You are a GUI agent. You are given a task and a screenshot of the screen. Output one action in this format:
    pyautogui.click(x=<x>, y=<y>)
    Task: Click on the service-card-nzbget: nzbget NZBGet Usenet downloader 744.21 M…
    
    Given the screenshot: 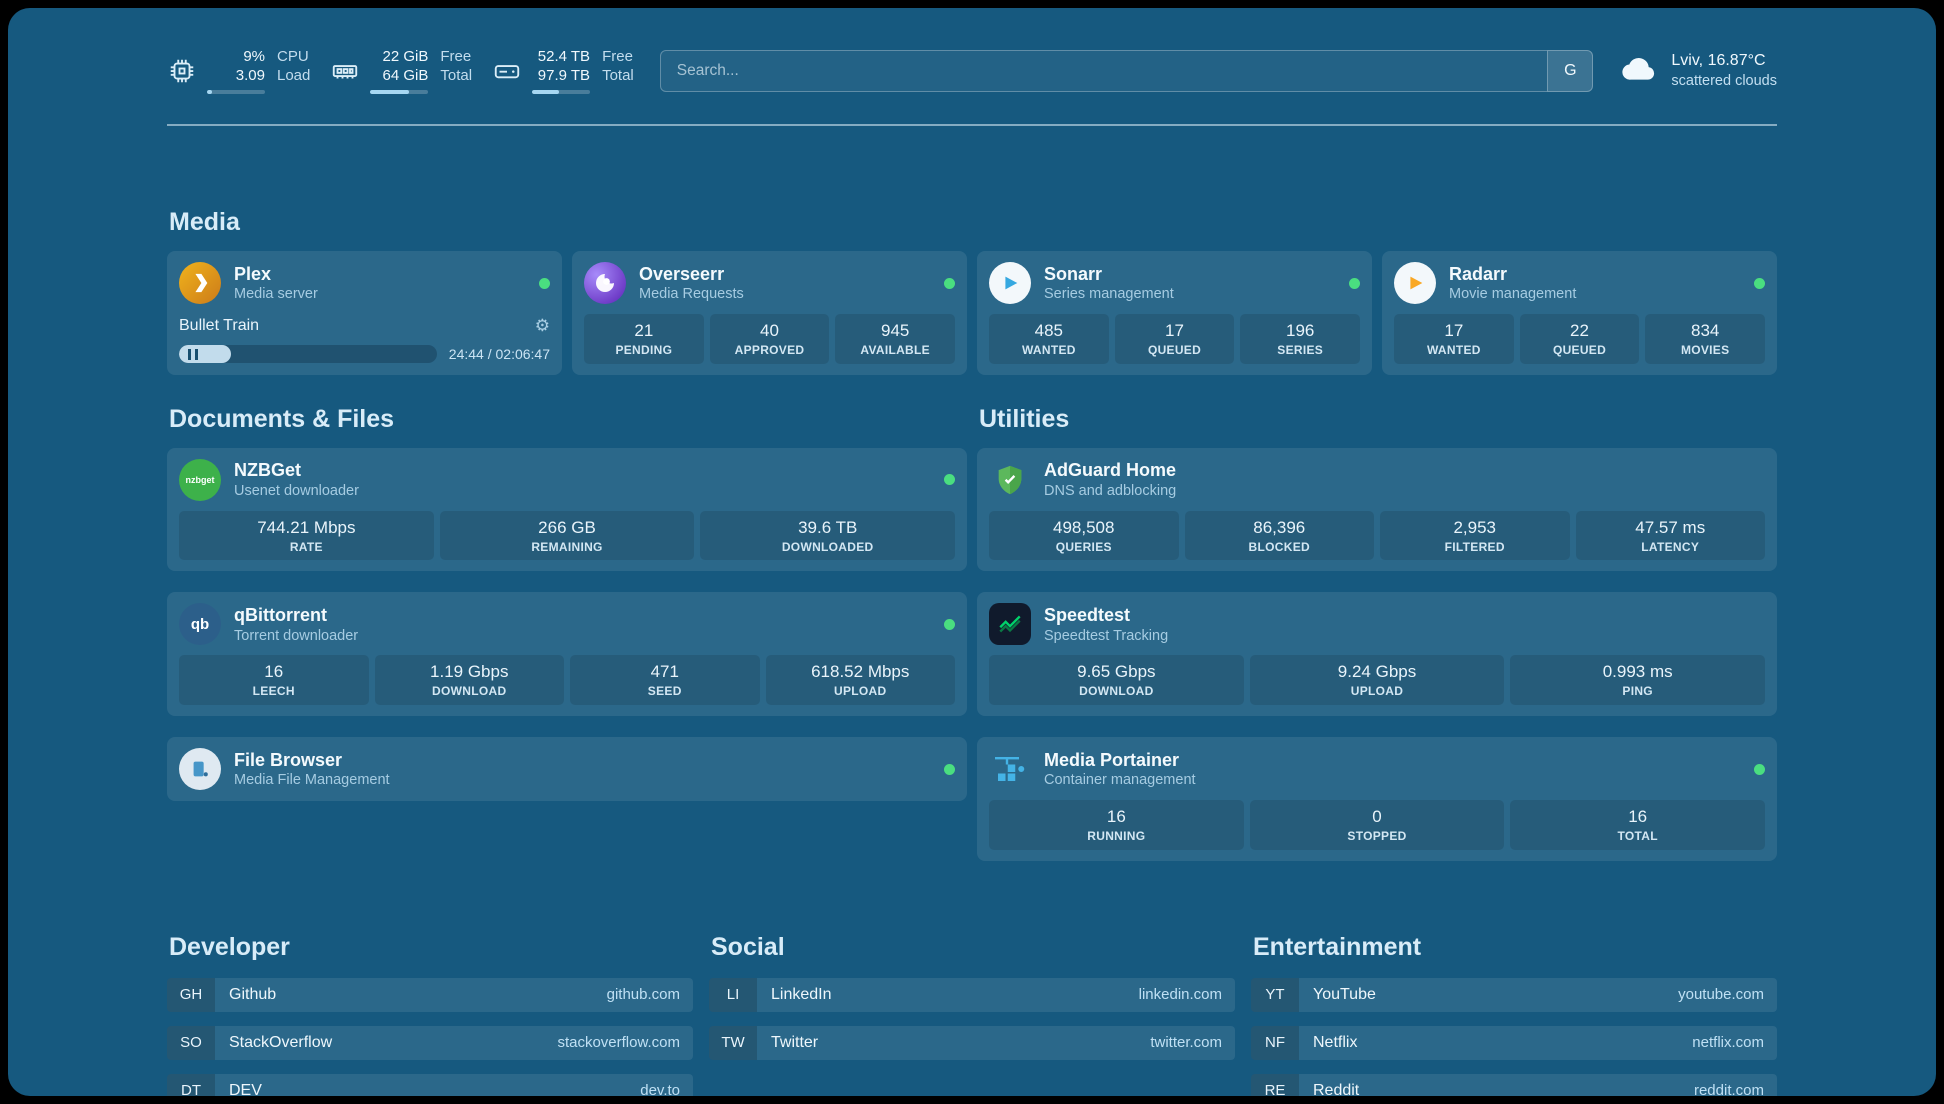 What is the action you would take?
    pyautogui.click(x=567, y=509)
    